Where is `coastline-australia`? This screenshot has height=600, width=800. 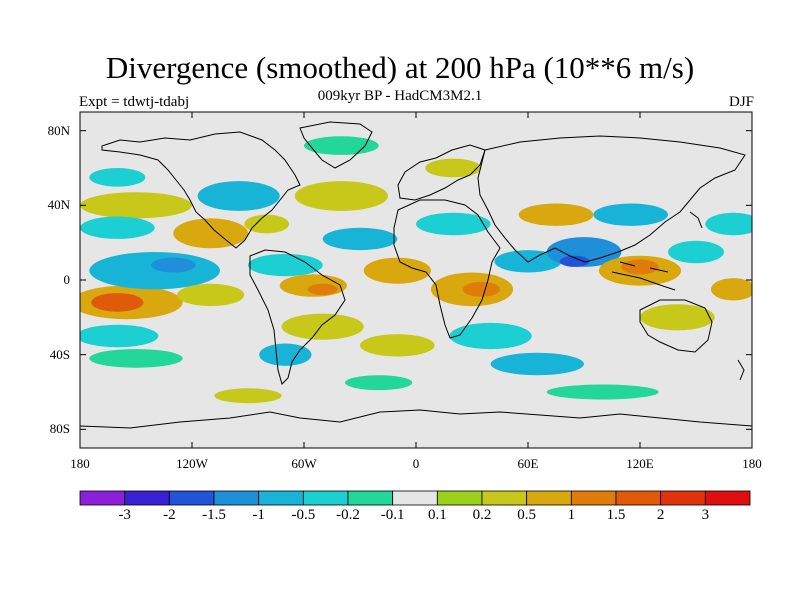
coastline-australia is located at coordinates (676, 326).